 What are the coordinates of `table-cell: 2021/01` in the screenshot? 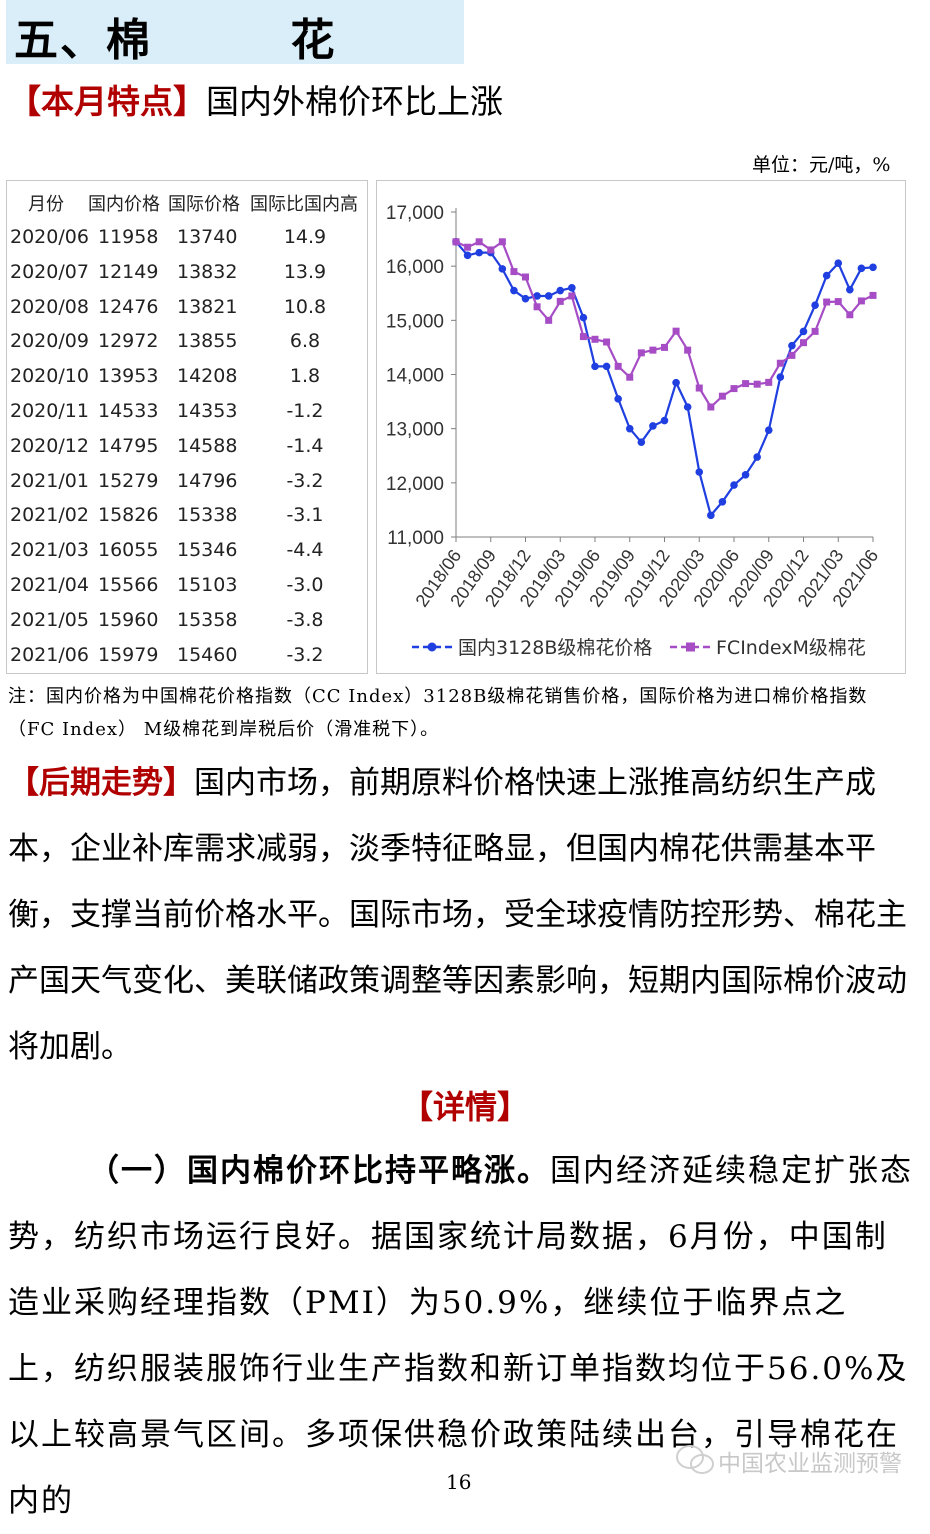 It's located at (49, 480).